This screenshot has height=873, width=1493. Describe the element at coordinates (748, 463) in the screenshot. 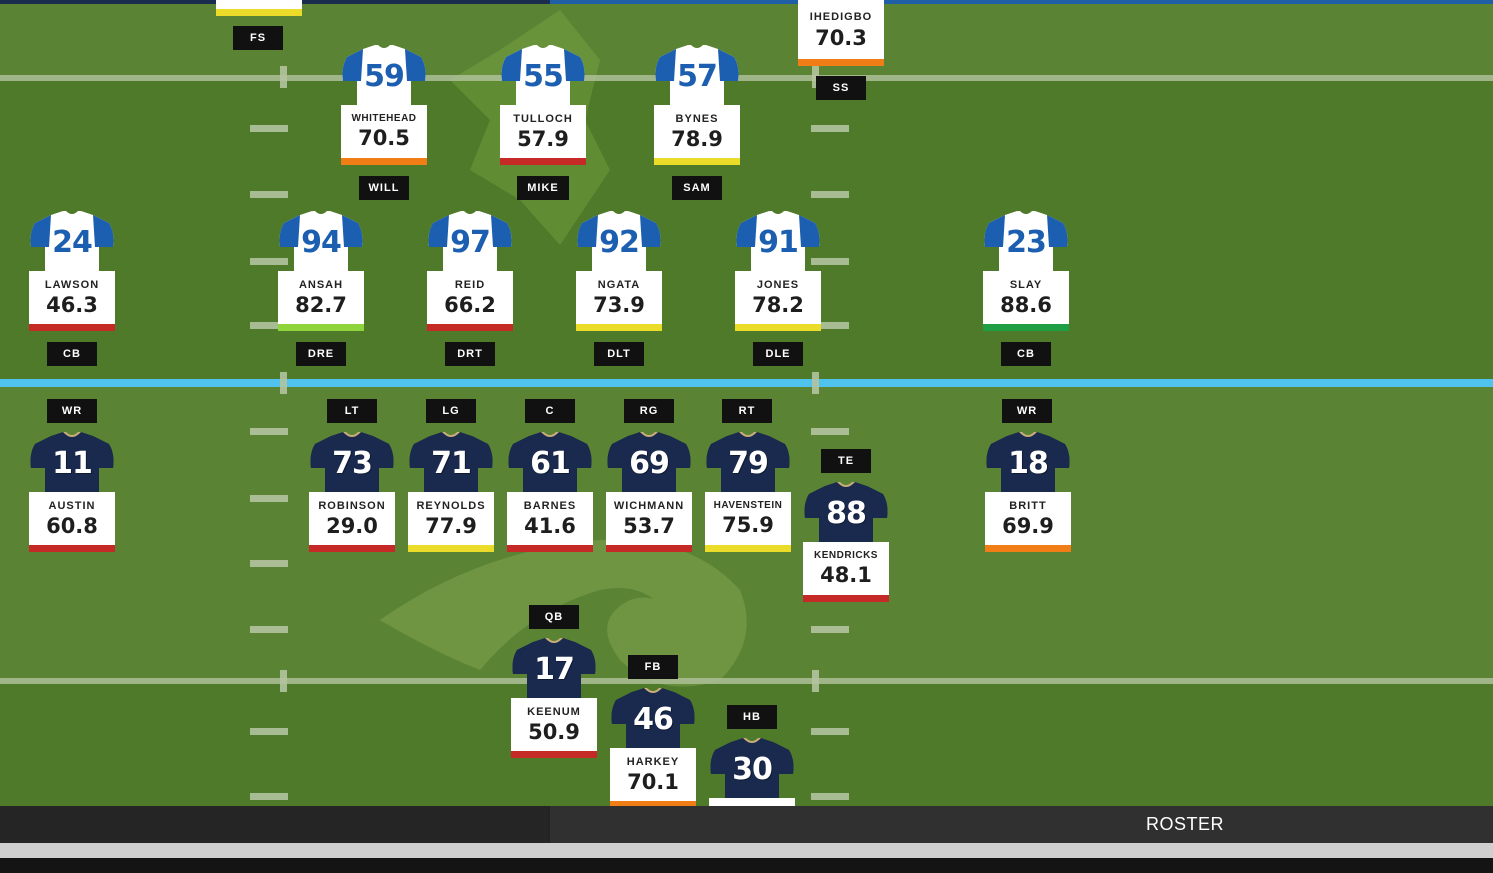

I see `jersey-icon: 79` at that location.